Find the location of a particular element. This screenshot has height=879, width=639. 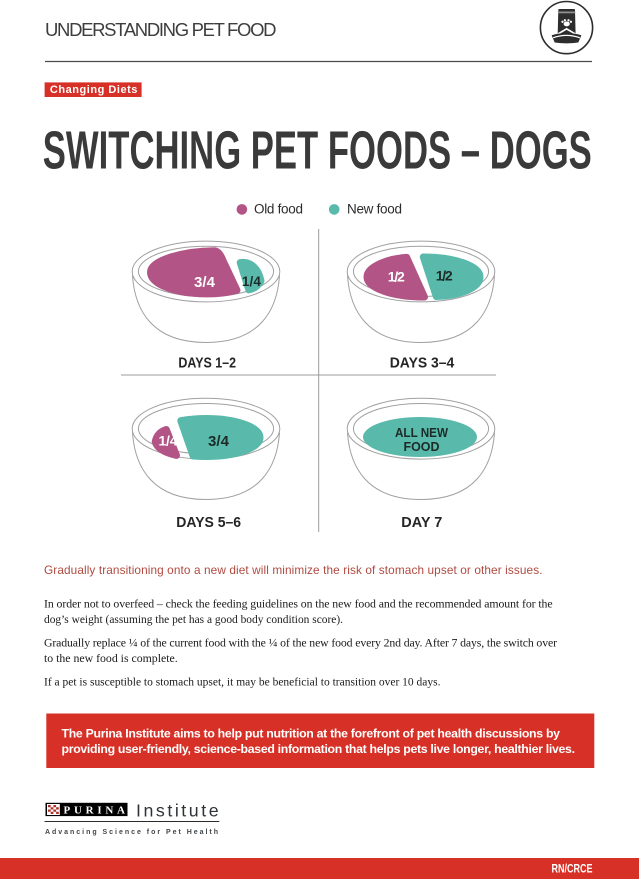

svg-text: Changing Diets is located at coordinates (93, 90).